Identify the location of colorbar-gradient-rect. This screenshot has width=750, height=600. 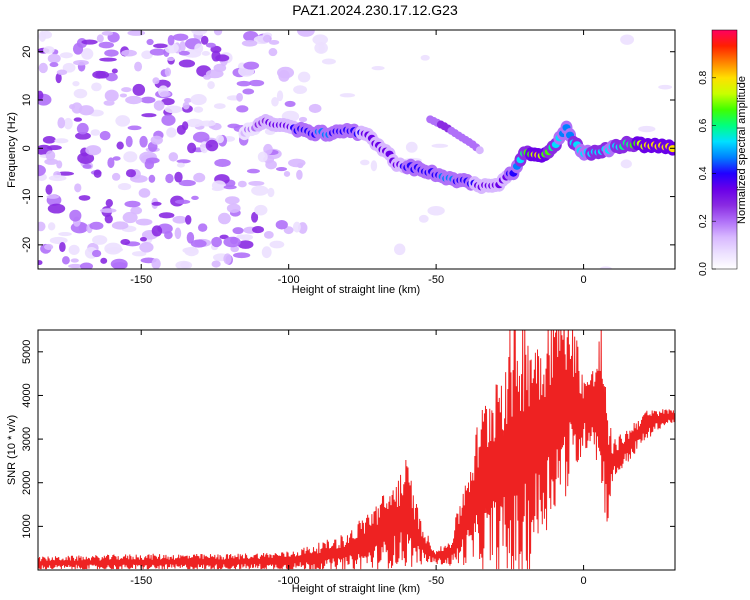
(724, 149).